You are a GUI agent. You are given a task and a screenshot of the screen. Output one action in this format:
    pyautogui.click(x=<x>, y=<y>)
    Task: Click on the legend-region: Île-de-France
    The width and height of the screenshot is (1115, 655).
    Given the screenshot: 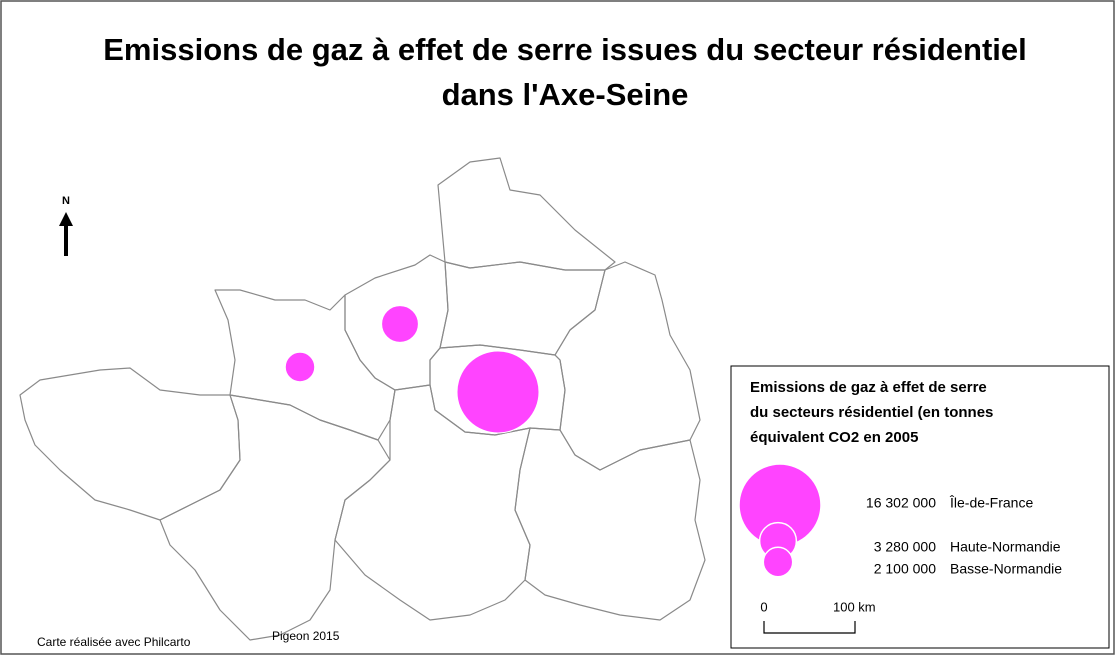 What is the action you would take?
    pyautogui.click(x=991, y=503)
    